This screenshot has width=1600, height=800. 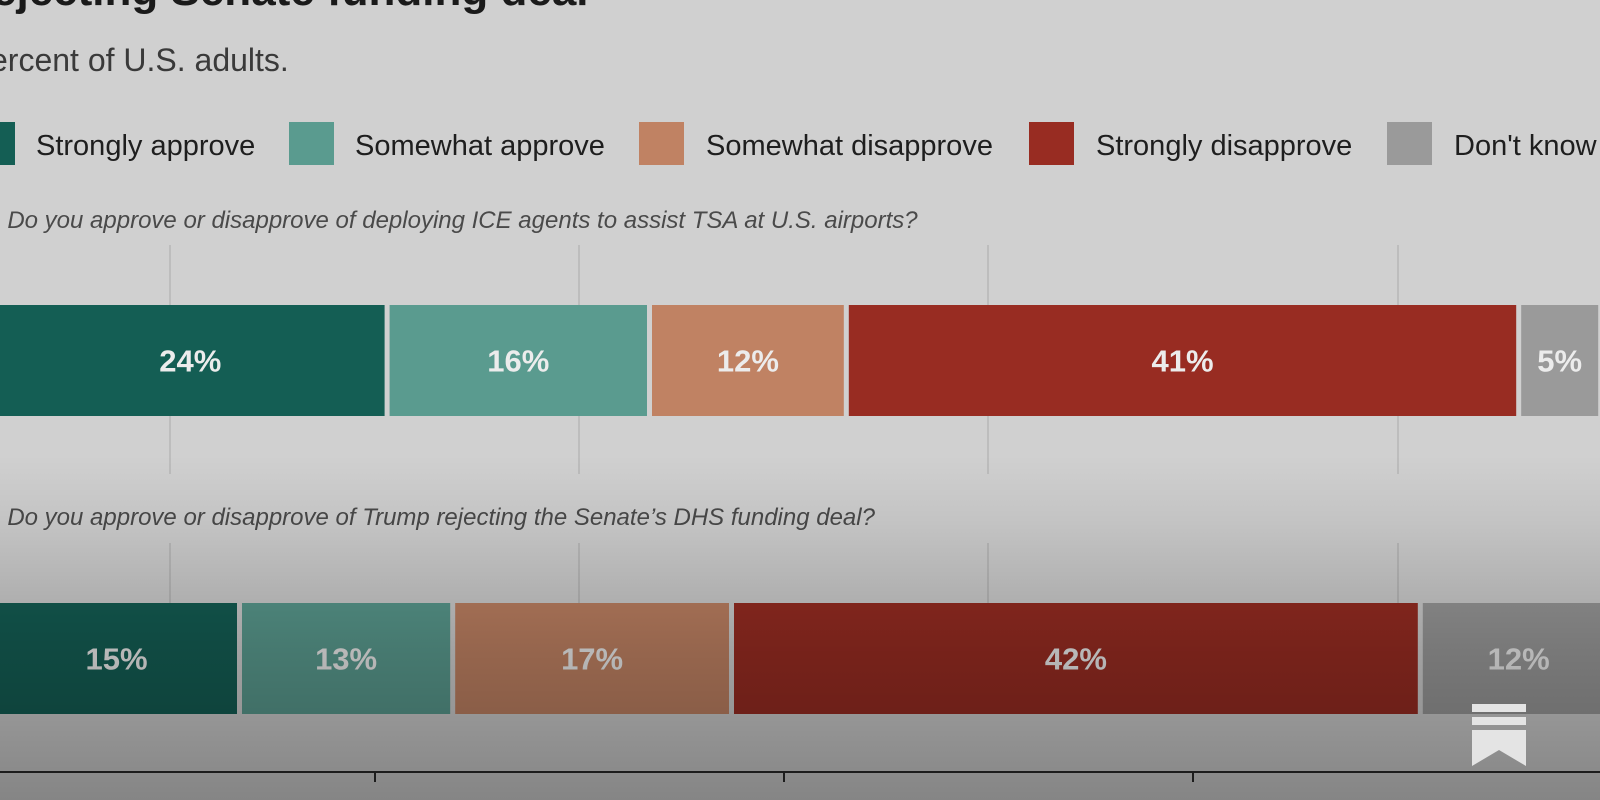 I want to click on legend-swatch-strongly-disapprove, so click(x=1051, y=143).